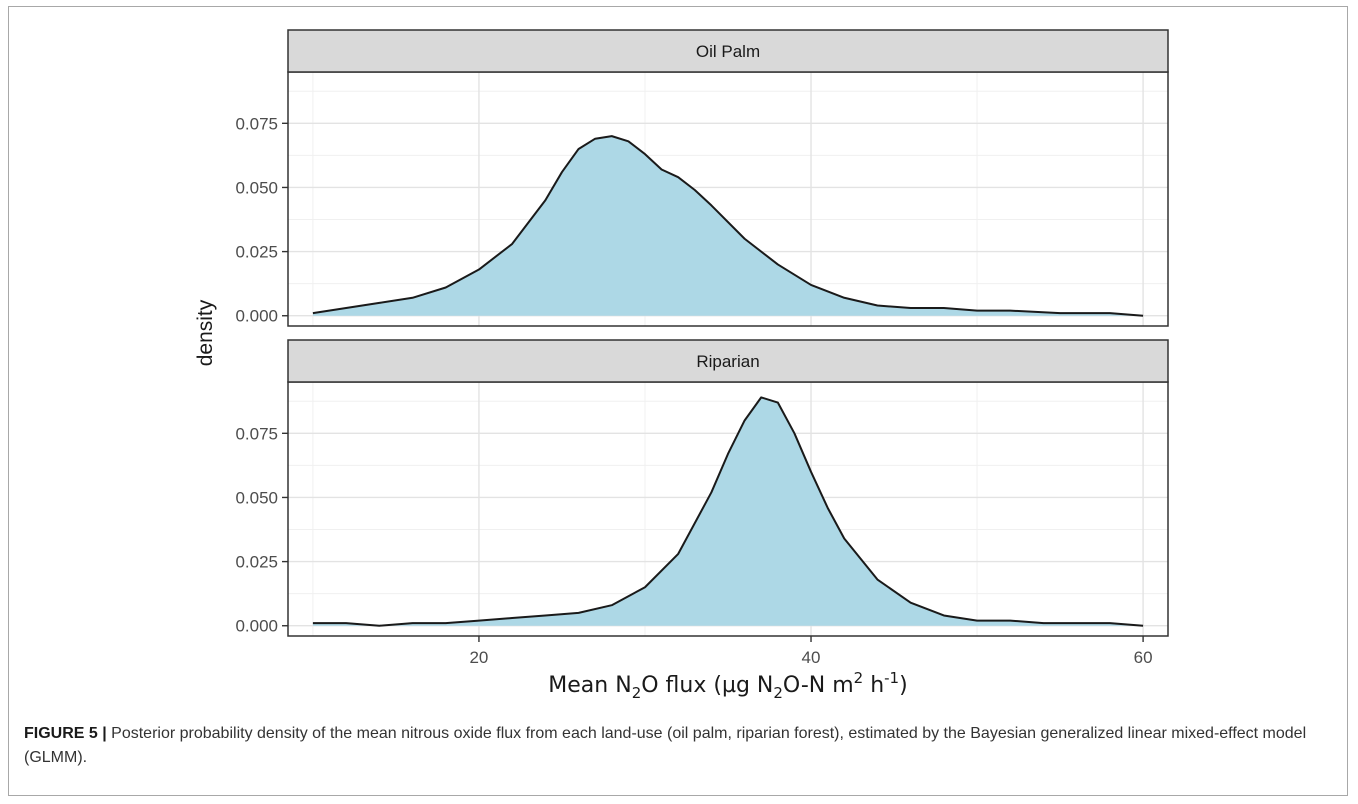 Image resolution: width=1358 pixels, height=804 pixels. I want to click on strip-label-oil-palm: Oil Palm, so click(728, 51).